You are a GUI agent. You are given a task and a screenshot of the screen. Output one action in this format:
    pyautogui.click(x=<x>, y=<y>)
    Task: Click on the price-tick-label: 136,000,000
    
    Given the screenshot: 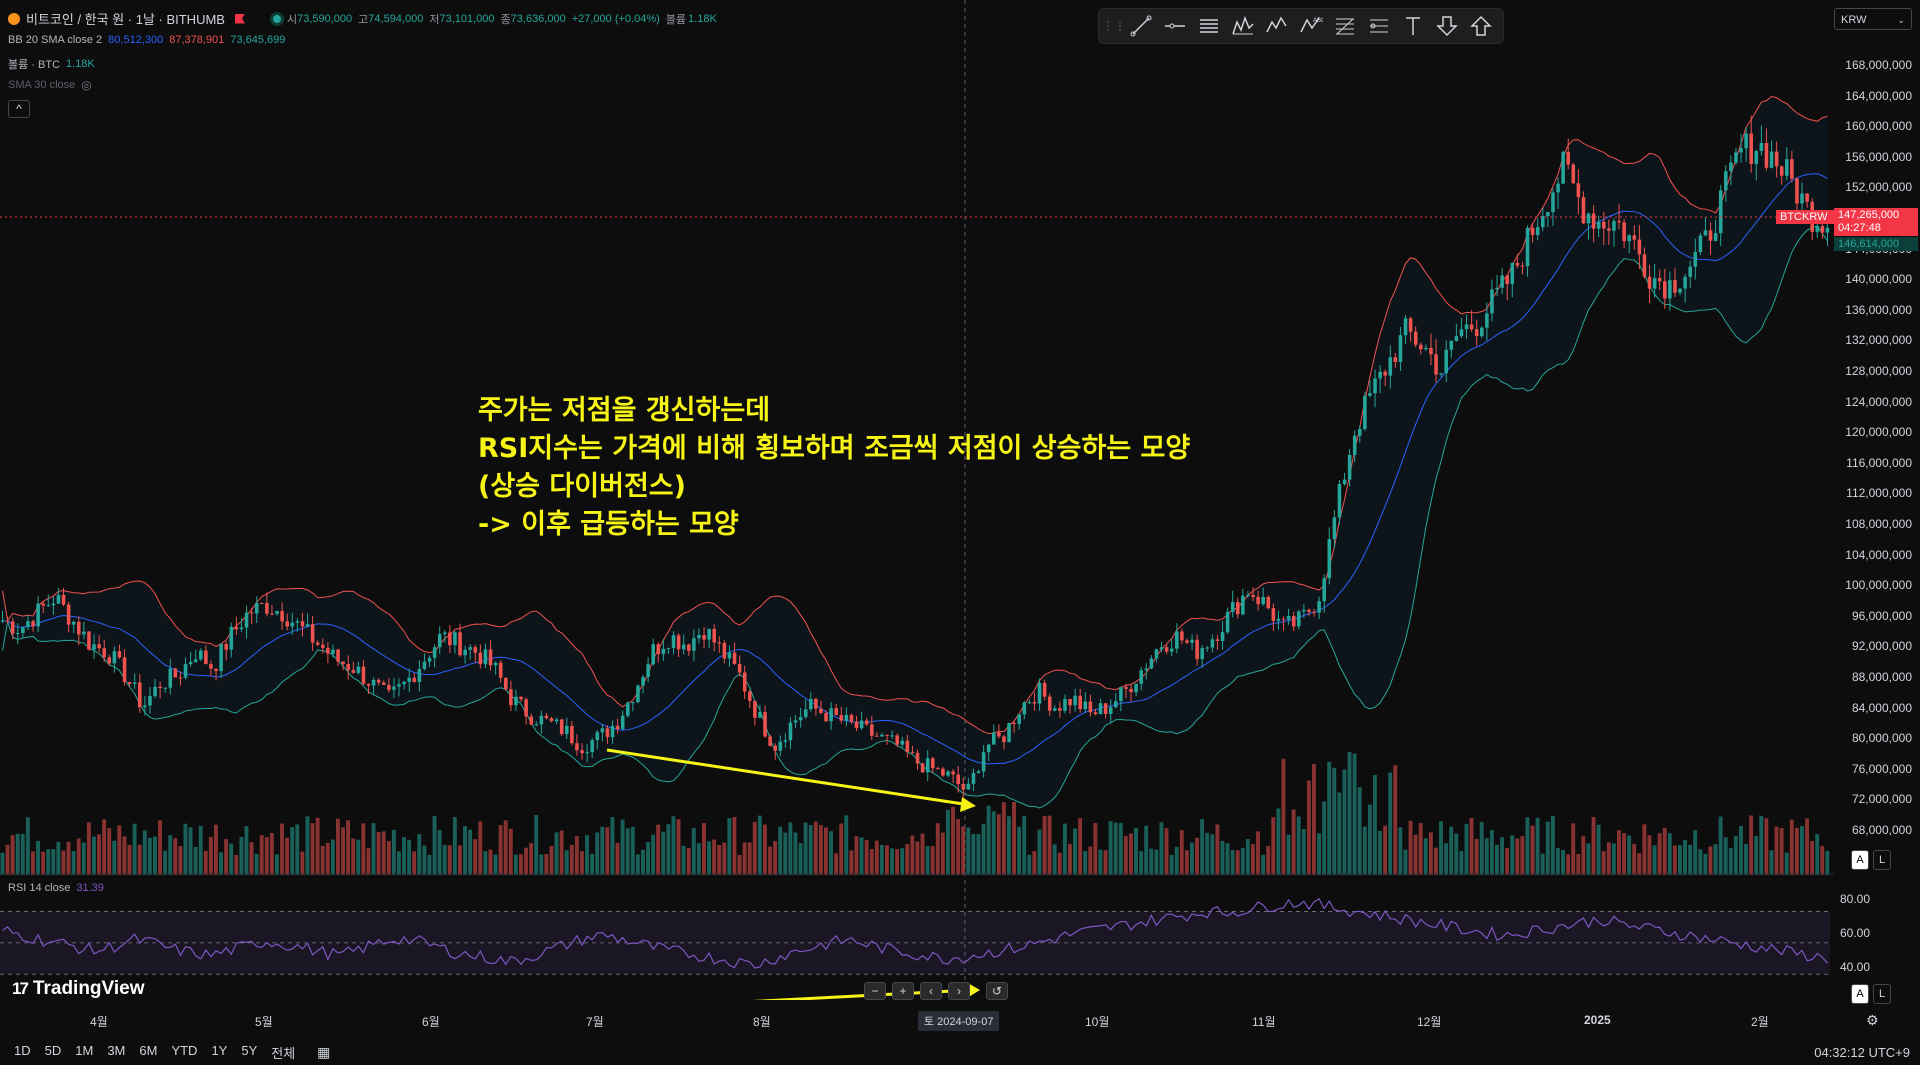 What is the action you would take?
    pyautogui.click(x=1878, y=309)
    